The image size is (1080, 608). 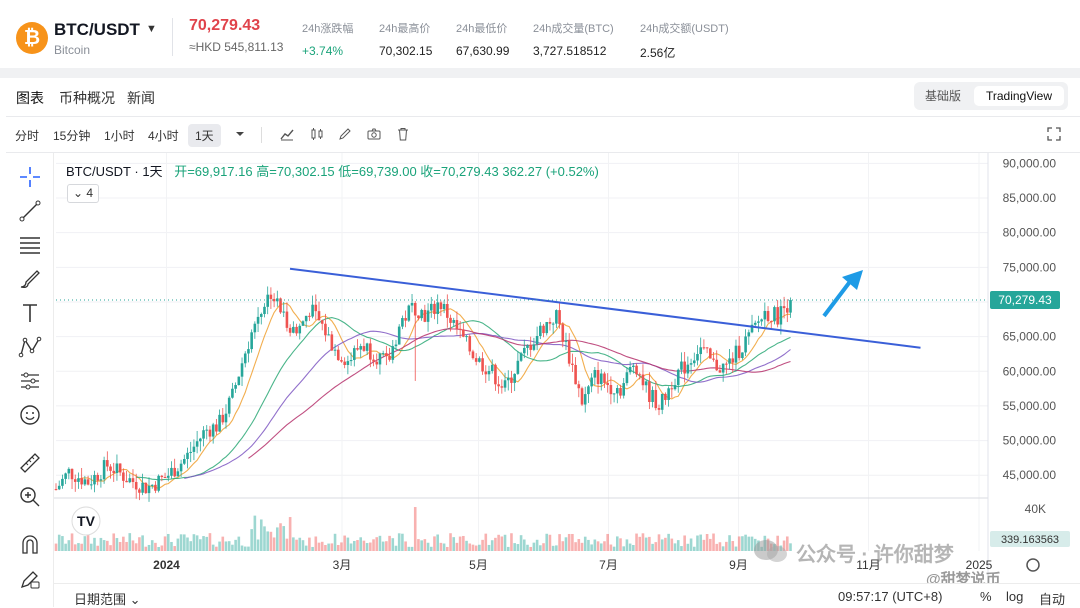 What do you see at coordinates (240, 134) in the screenshot?
I see `chevron-down-icon` at bounding box center [240, 134].